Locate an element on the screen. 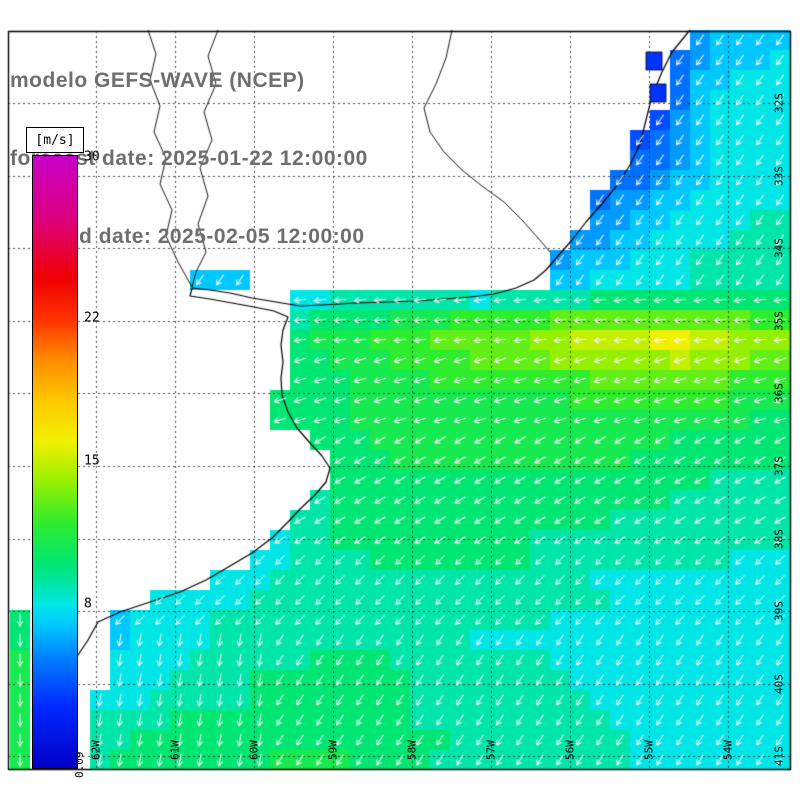 The image size is (800, 800). lon-label: 61W is located at coordinates (175, 750).